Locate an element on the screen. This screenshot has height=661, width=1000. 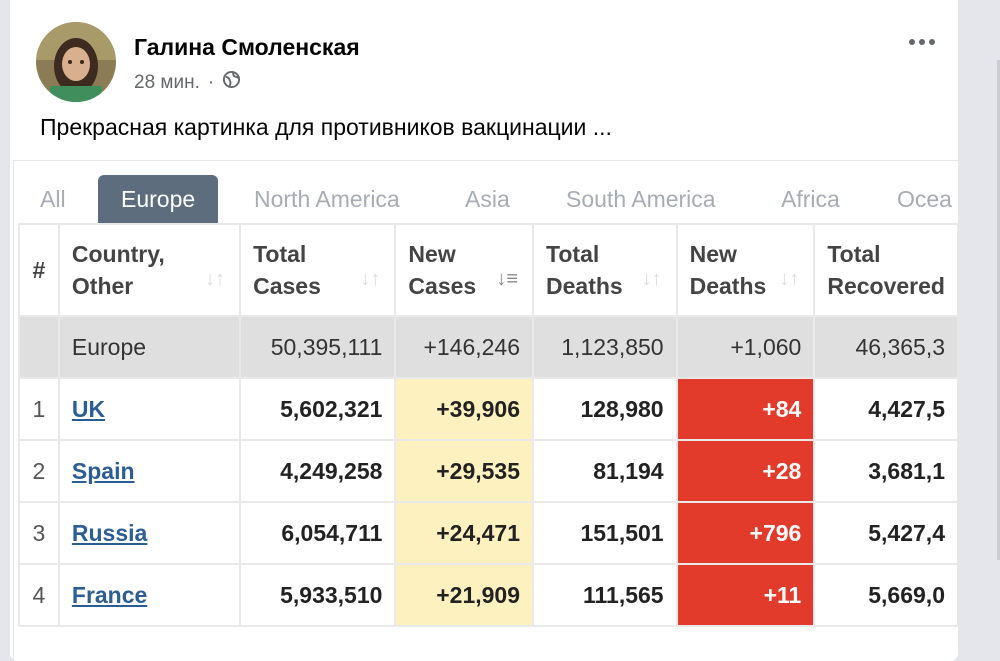
tab-asia: Asia is located at coordinates (487, 199).